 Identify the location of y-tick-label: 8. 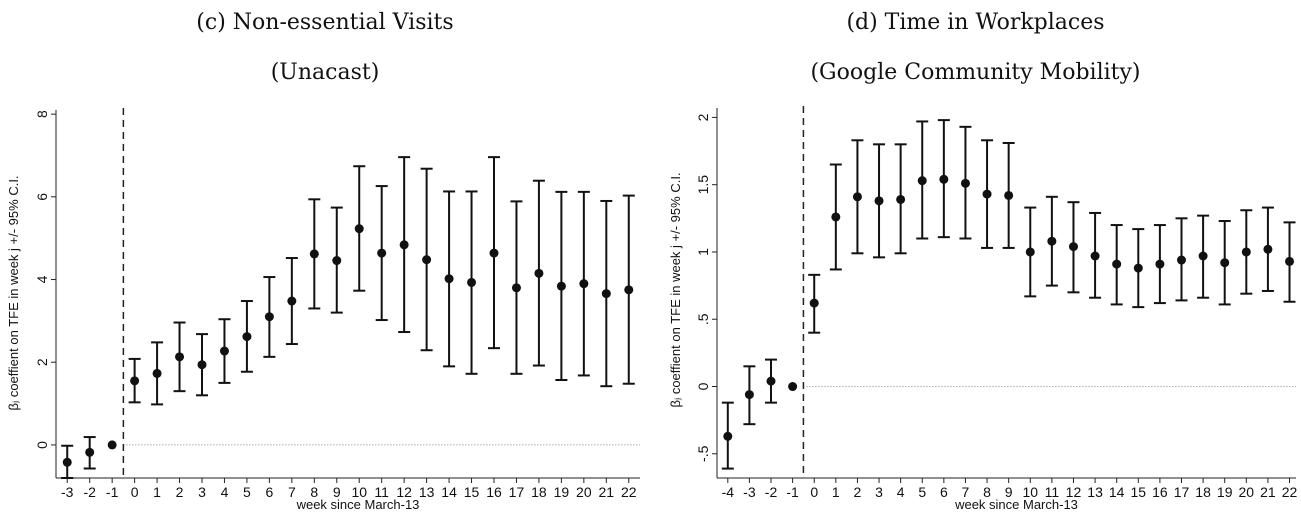
(42, 114).